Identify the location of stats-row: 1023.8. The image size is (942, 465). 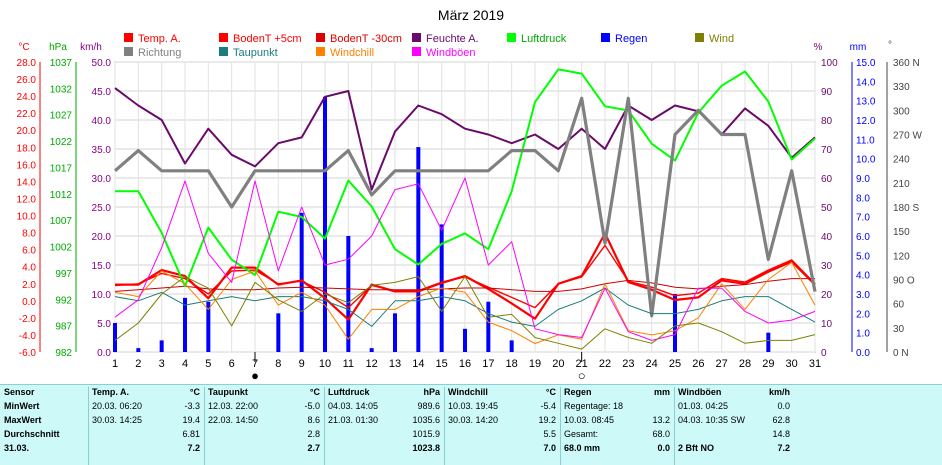
(387, 448).